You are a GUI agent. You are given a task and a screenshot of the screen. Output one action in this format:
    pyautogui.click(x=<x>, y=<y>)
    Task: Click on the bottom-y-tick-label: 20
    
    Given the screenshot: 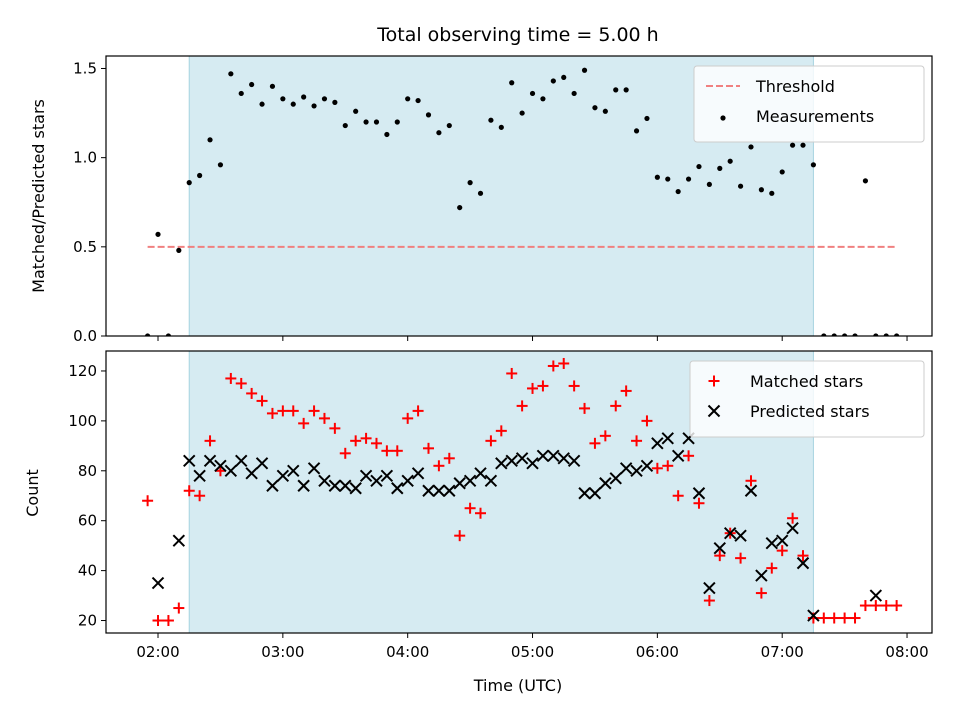 What is the action you would take?
    pyautogui.click(x=87, y=621)
    